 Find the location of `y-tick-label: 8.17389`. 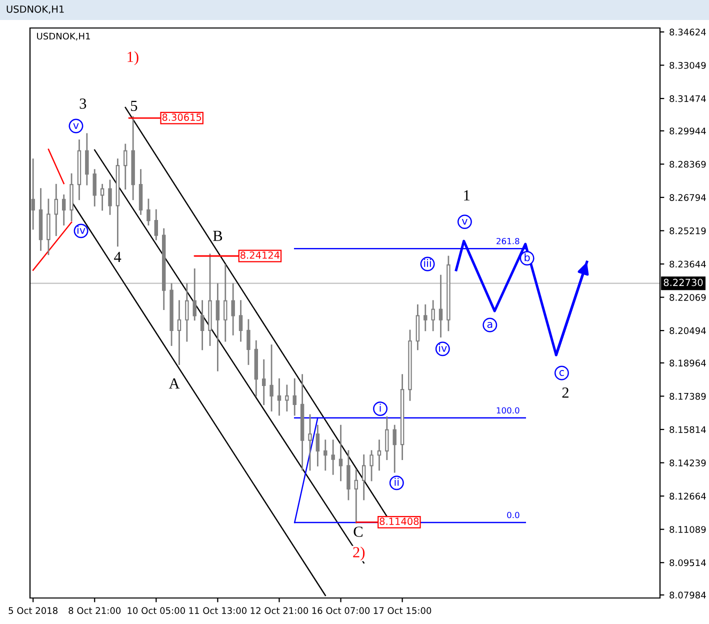

y-tick-label: 8.17389 is located at coordinates (688, 396).